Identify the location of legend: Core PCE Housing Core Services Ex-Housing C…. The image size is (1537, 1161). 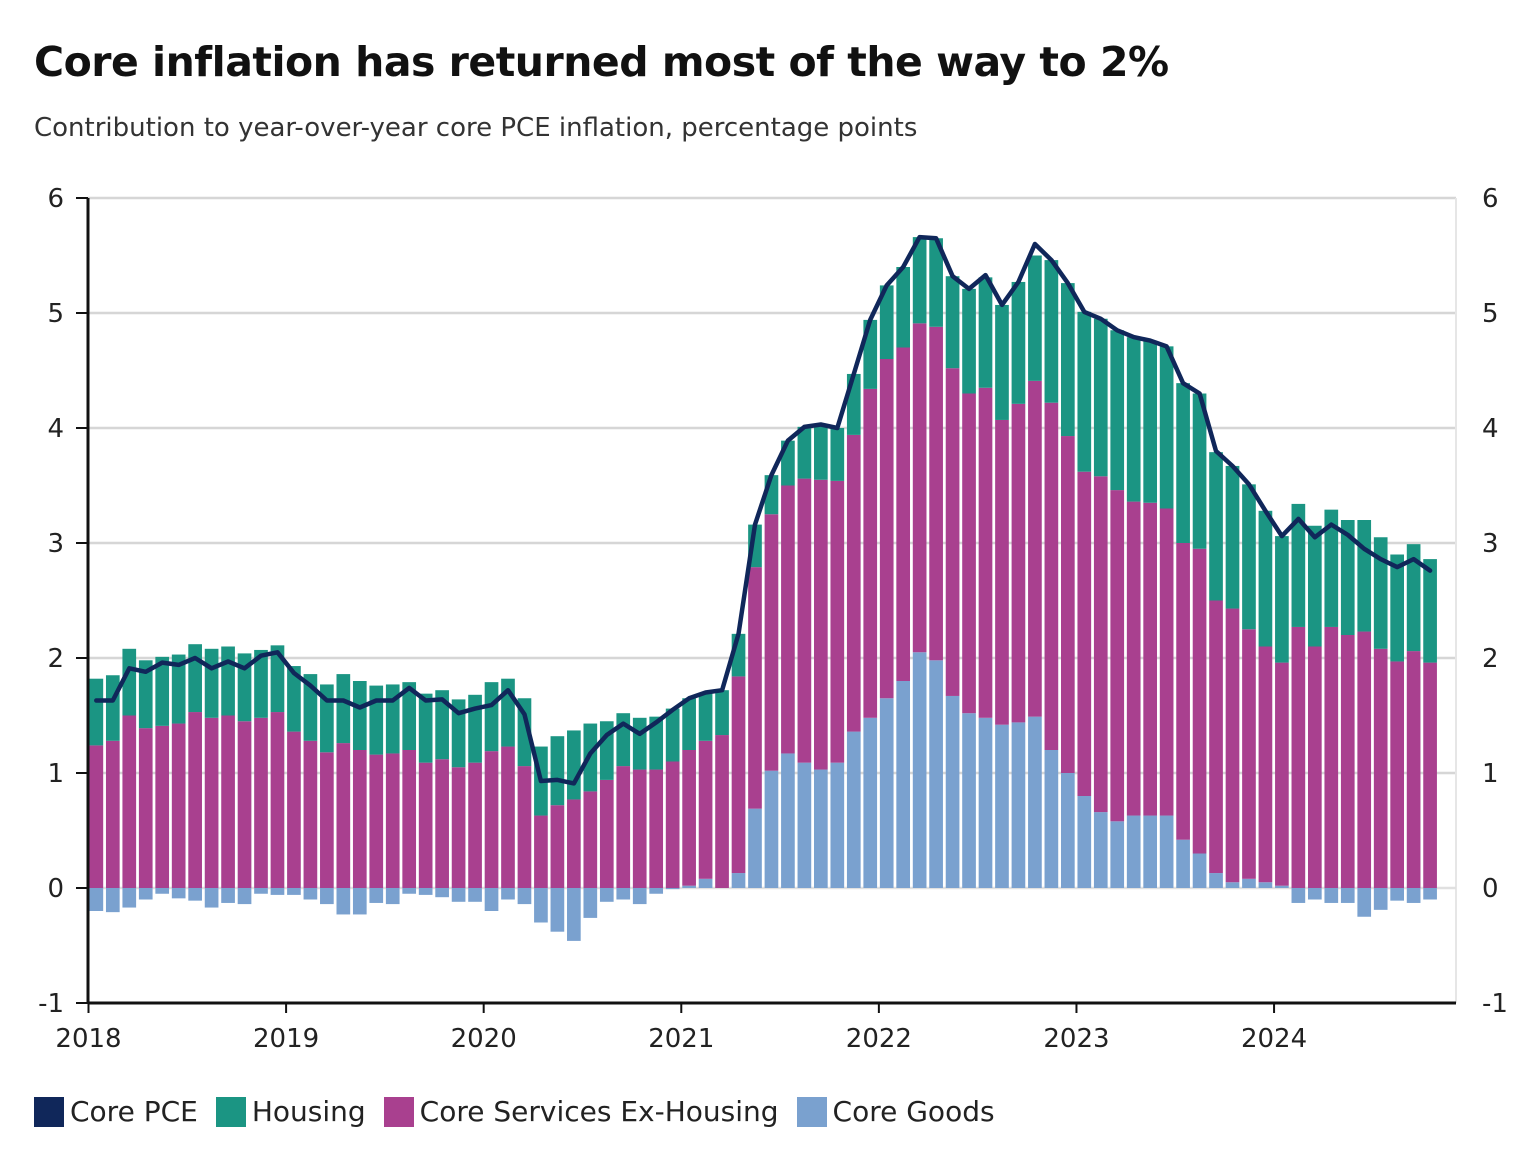
(523, 1111).